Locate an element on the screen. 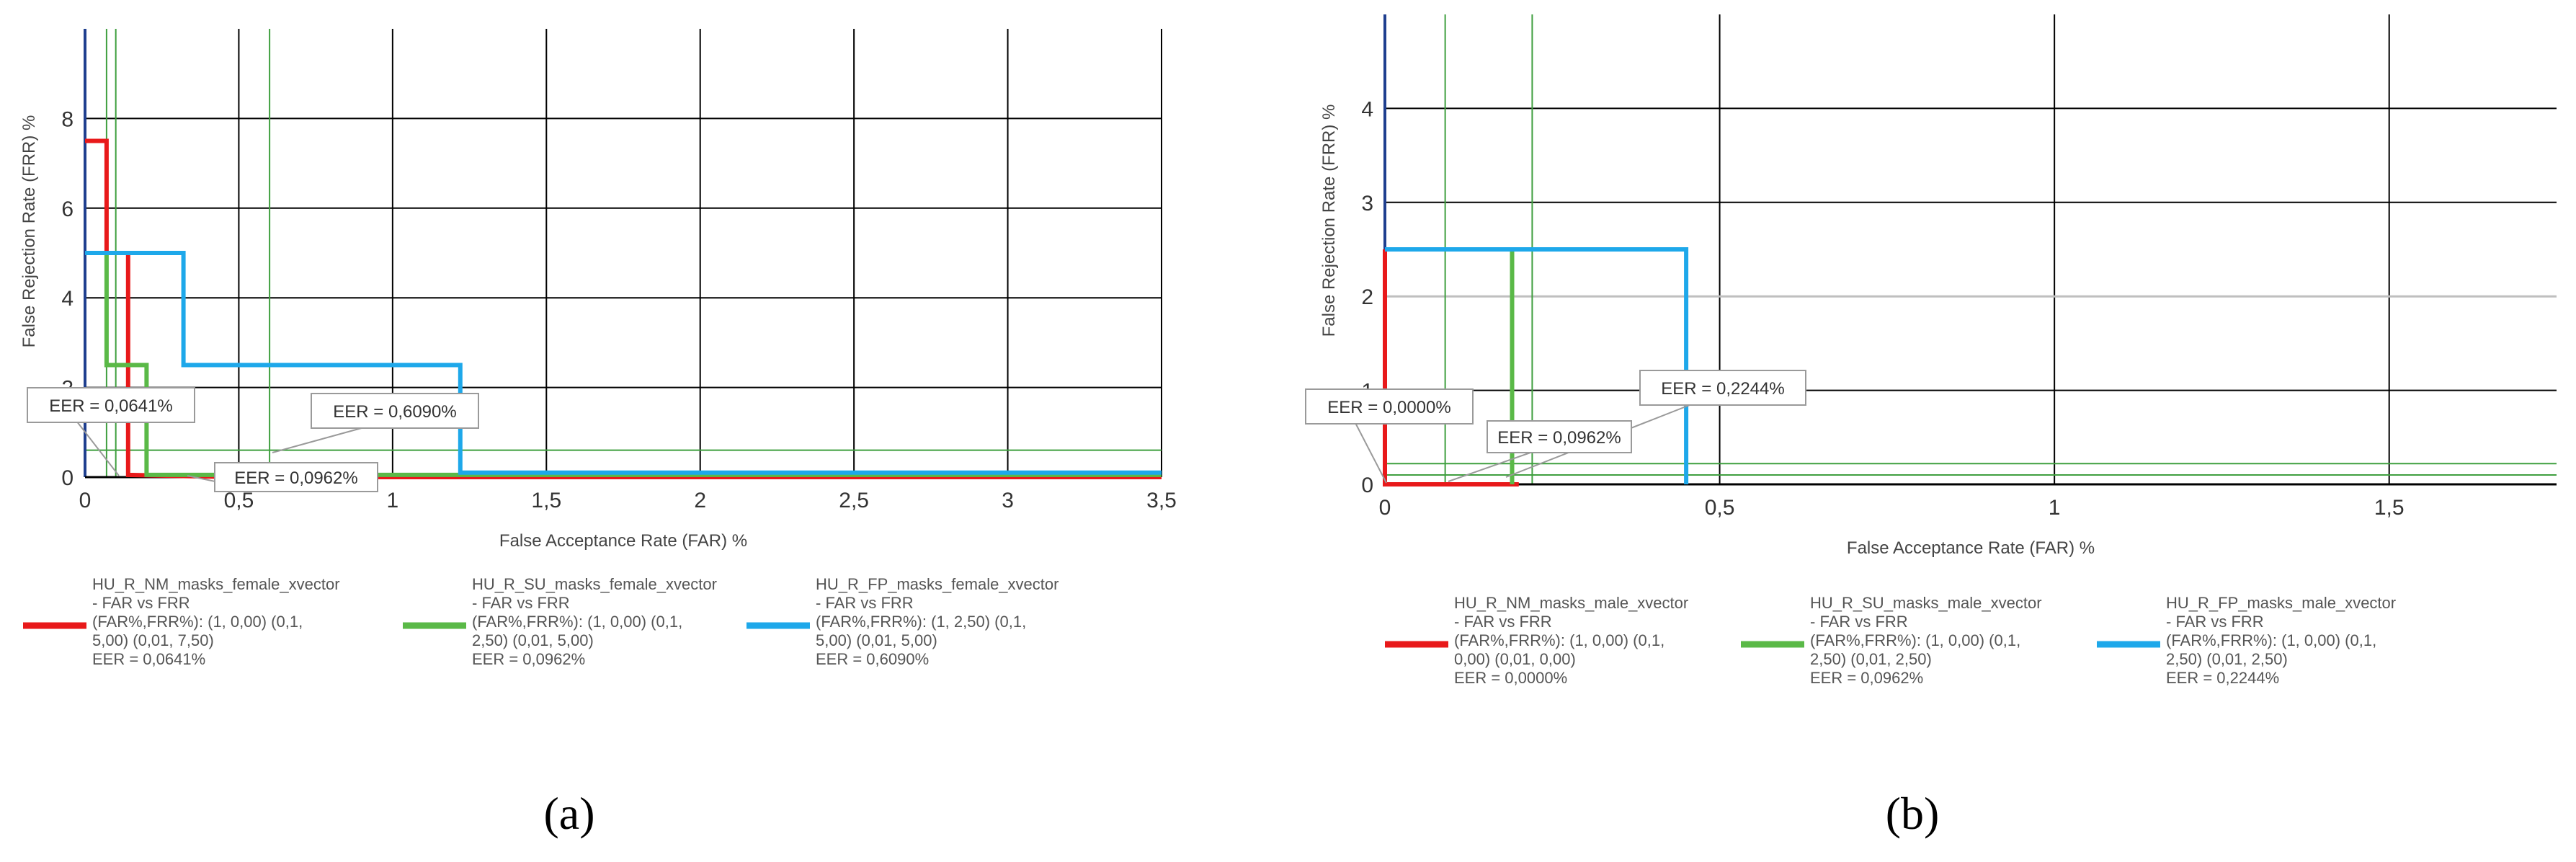 This screenshot has height=862, width=2576. legend-entry-line: EER = 0,2244% is located at coordinates (2222, 678).